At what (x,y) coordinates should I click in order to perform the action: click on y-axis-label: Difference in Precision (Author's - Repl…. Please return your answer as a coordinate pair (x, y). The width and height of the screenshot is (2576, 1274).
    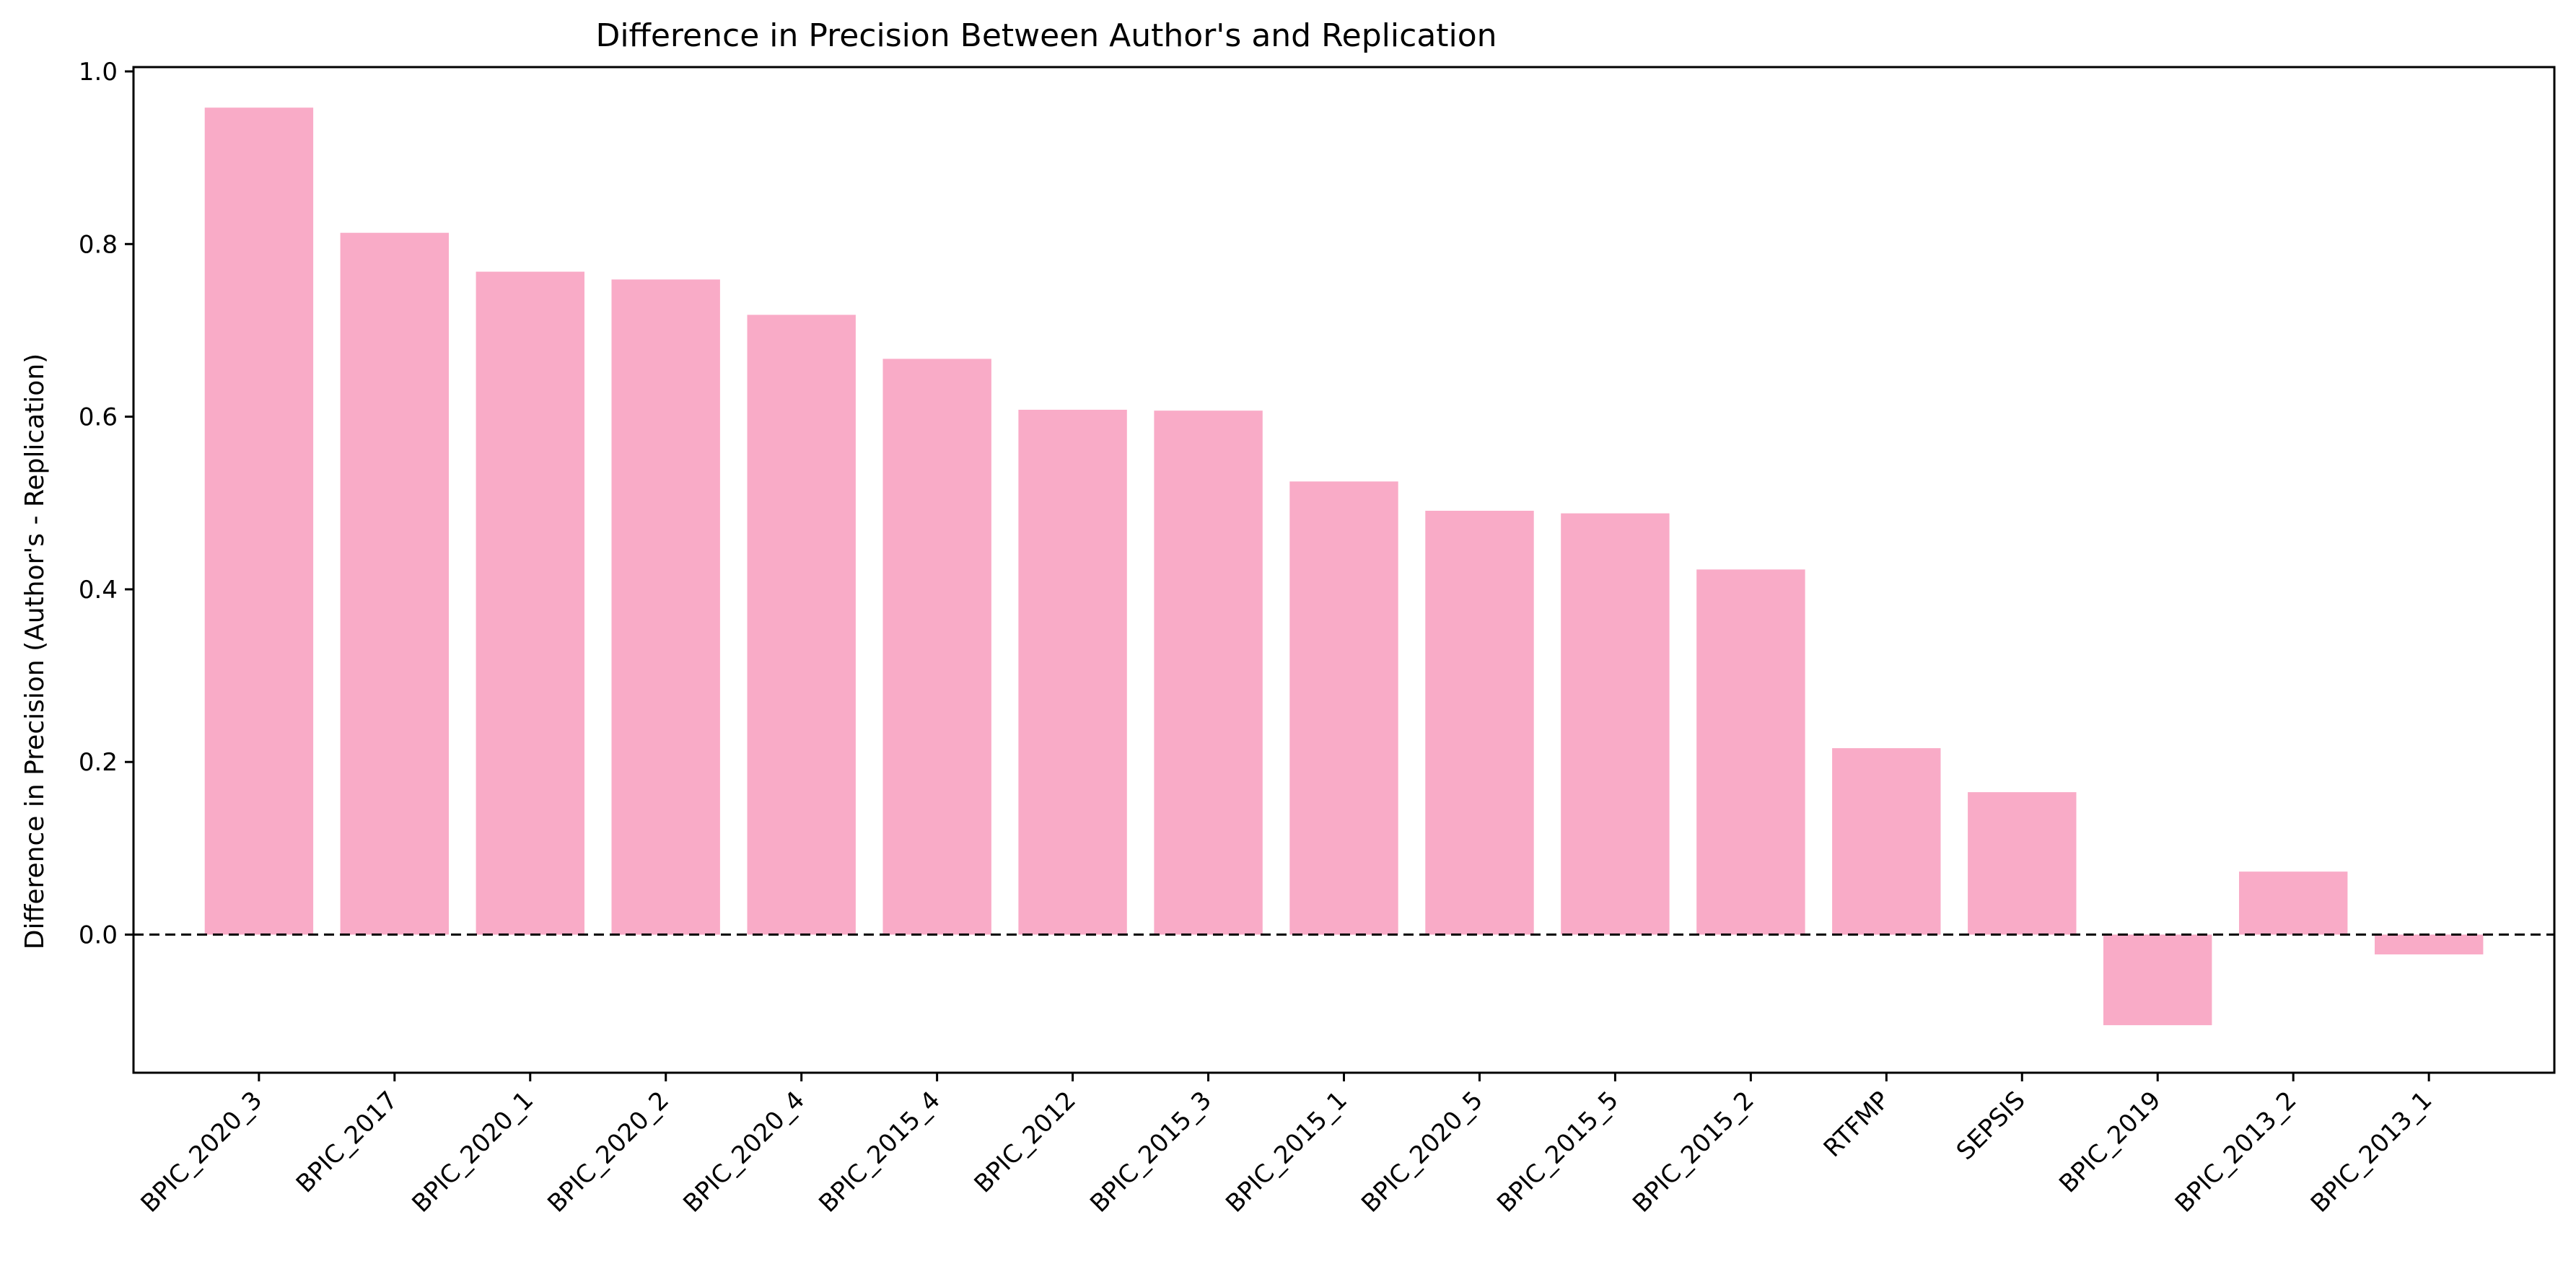
    Looking at the image, I should click on (35, 651).